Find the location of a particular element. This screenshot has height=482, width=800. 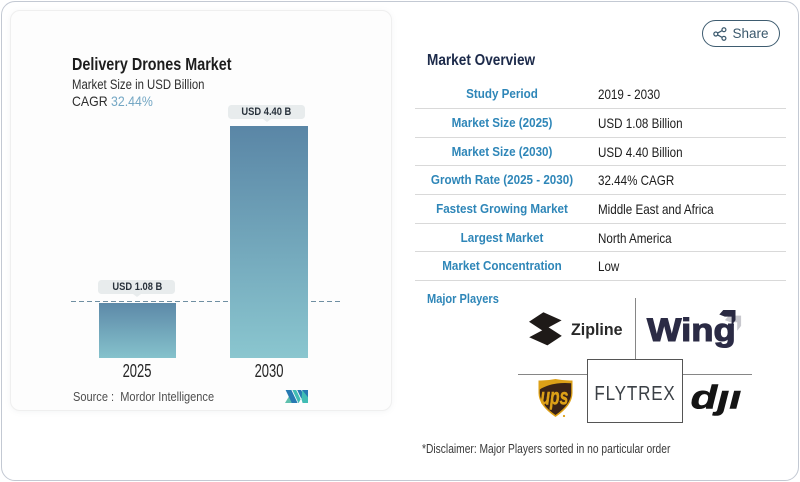

svg-text: dȷı is located at coordinates (716, 397).